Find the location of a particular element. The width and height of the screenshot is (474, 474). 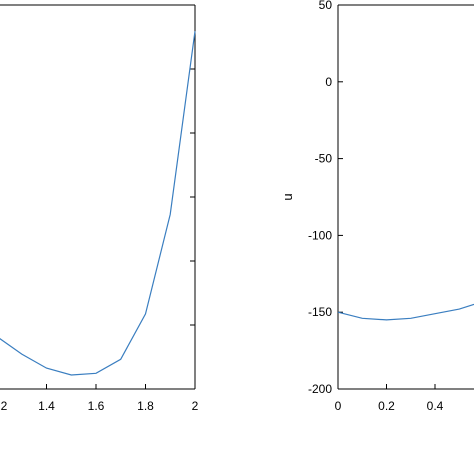

left-x-tick-label: 1.6 is located at coordinates (96, 406).